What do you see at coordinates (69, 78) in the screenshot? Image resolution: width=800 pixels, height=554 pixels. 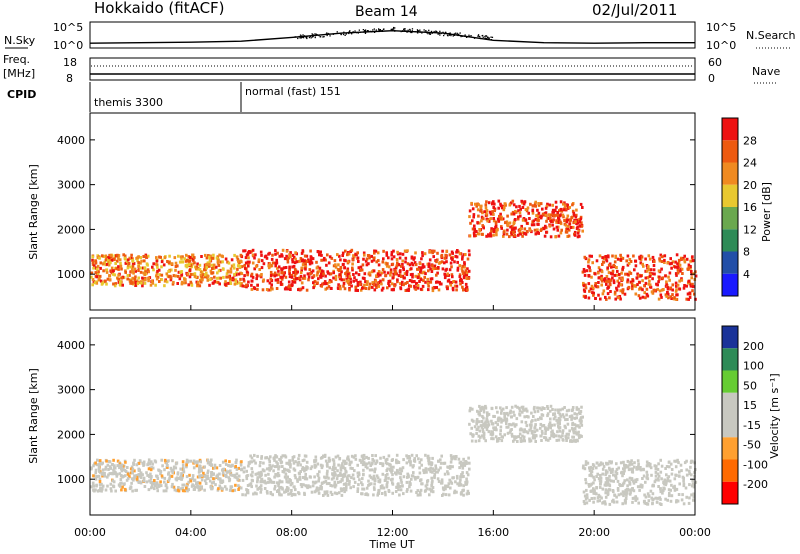 I see `freq-tick-bottom: 8` at bounding box center [69, 78].